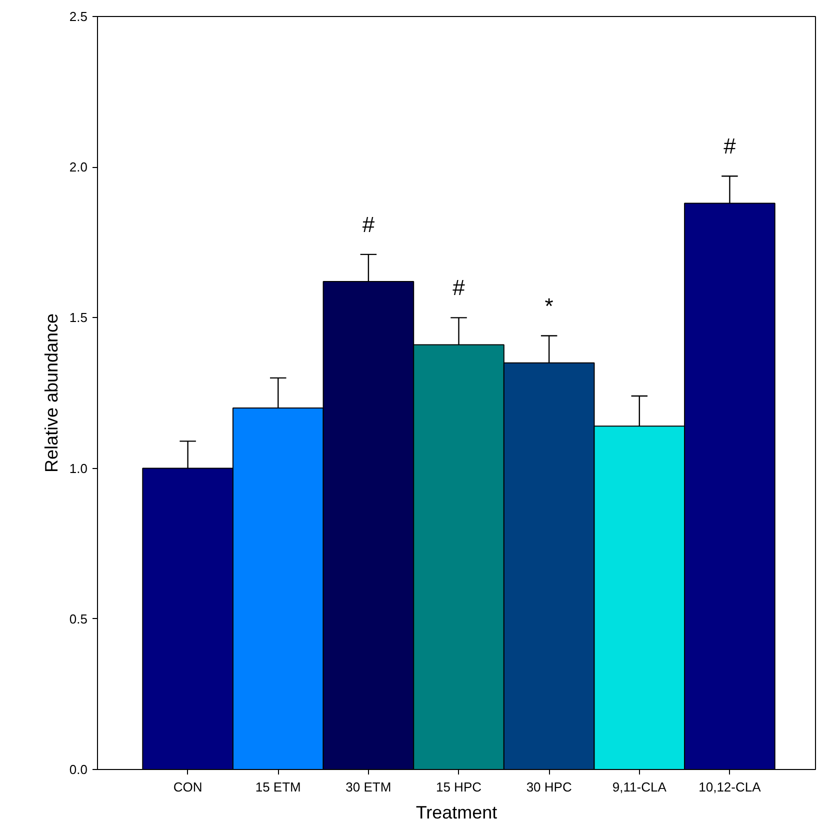  Describe the element at coordinates (369, 787) in the screenshot. I see `x-tick-label: 30 ETM` at that location.